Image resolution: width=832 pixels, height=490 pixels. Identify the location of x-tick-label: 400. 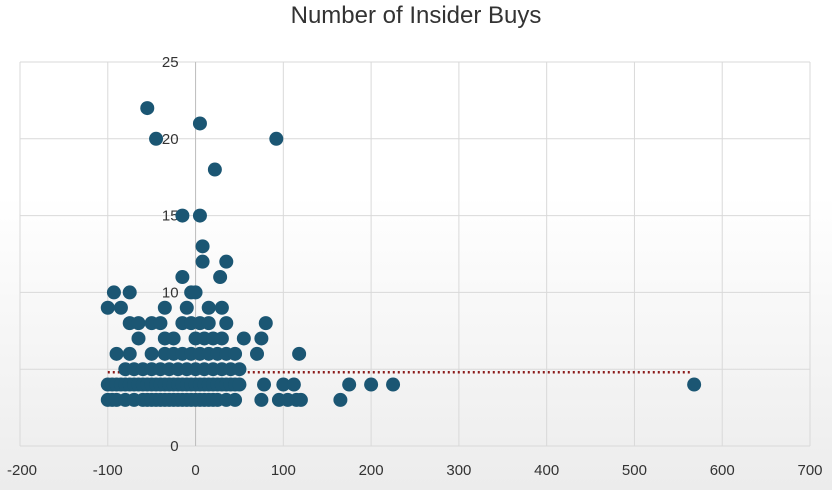
(546, 470).